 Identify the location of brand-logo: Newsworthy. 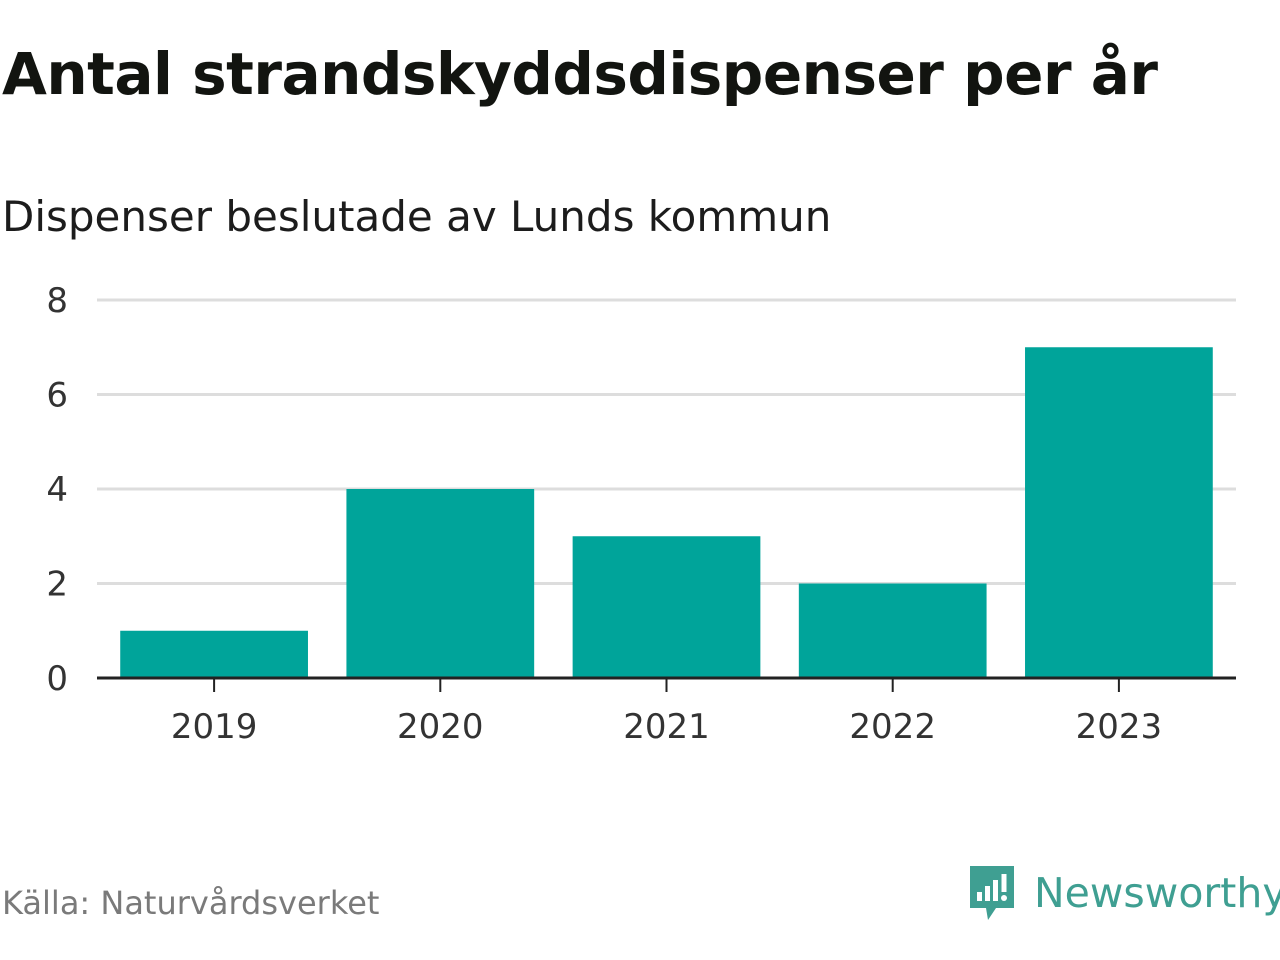
(1123, 893).